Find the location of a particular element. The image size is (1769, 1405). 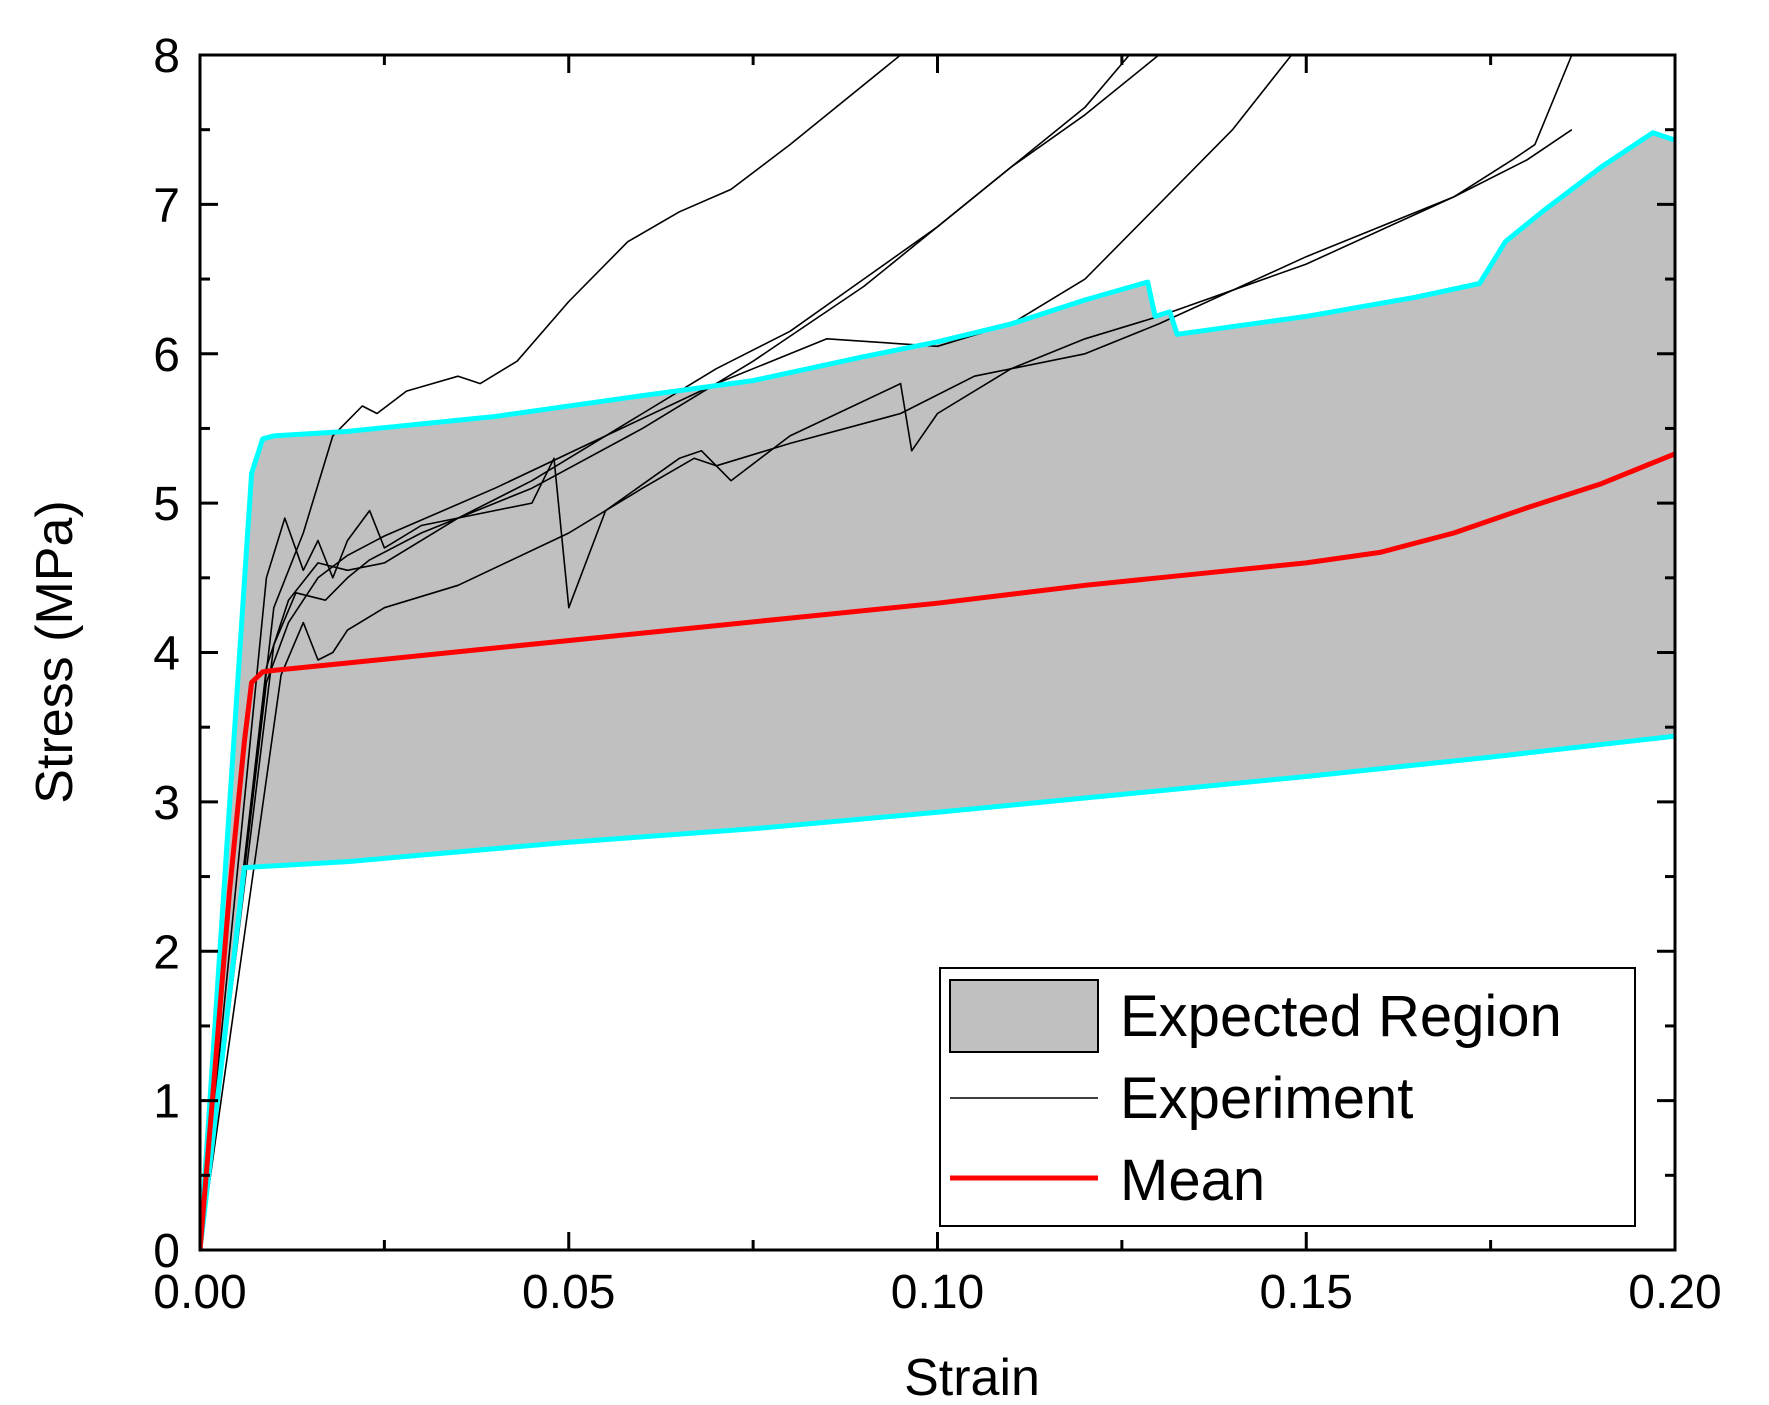

legend: Expected Region Experiment Mean is located at coordinates (1287, 1097).